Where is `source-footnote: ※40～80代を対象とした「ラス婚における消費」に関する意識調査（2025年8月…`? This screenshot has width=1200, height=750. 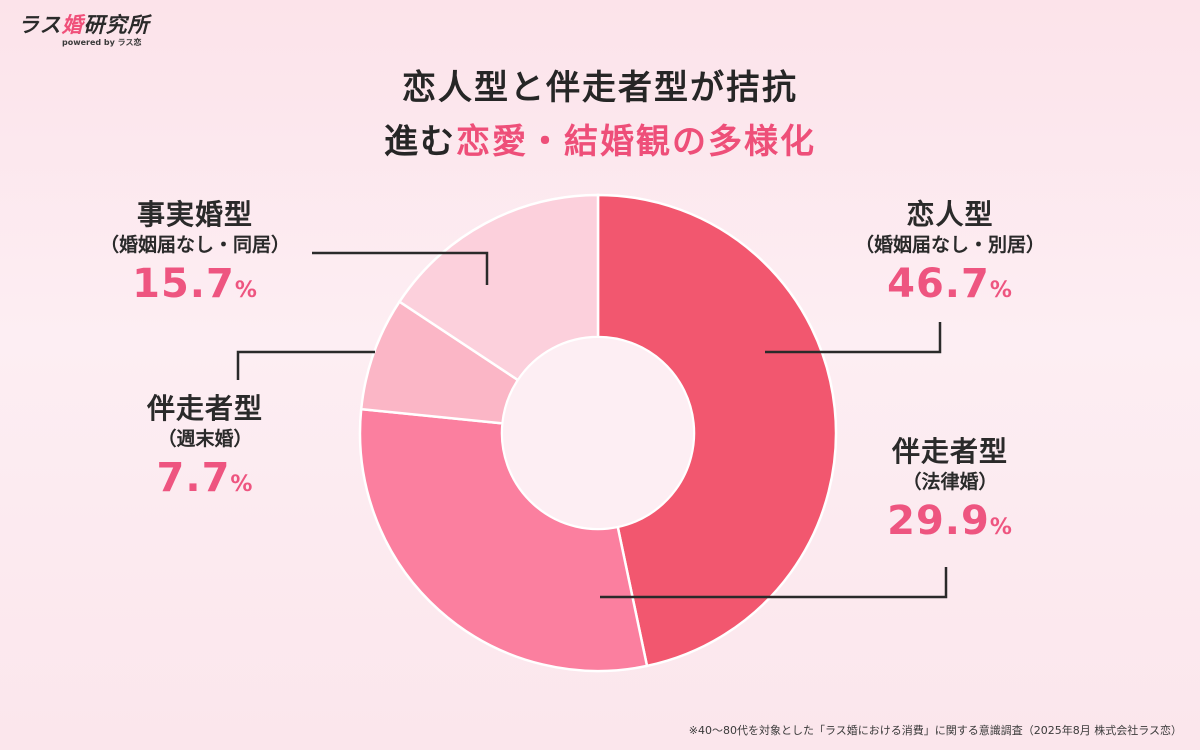 source-footnote: ※40～80代を対象とした「ラス婚における消費」に関する意識調査（2025年8月… is located at coordinates (935, 730).